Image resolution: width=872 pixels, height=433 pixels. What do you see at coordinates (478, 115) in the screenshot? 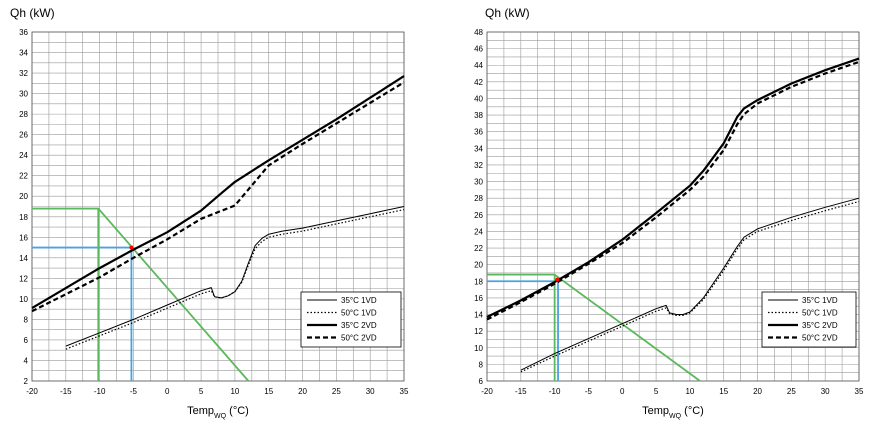
I see `y-tick-label: 38` at bounding box center [478, 115].